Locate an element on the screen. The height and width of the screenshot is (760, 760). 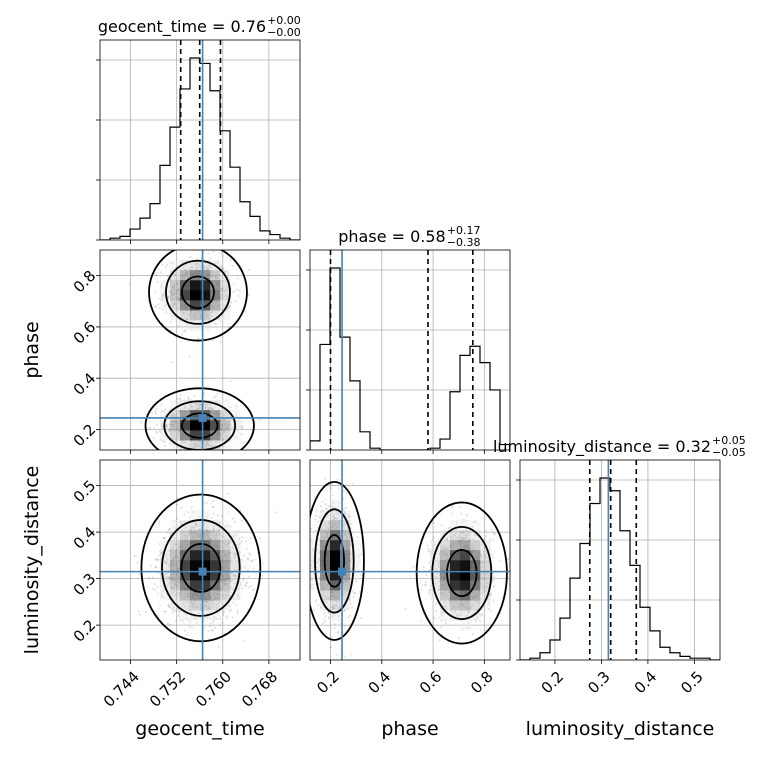
title-main: phase = 0.58 is located at coordinates (391, 236).